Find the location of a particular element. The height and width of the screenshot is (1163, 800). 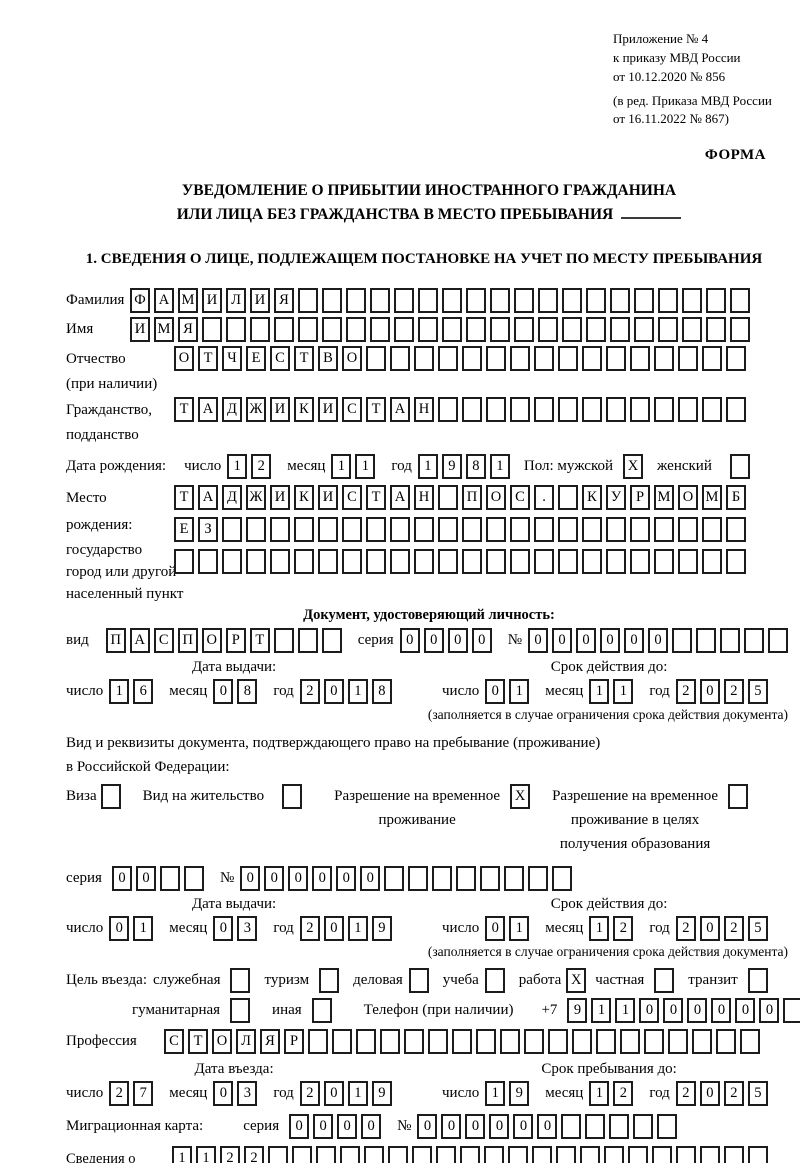

char-box: Я is located at coordinates (188, 330).